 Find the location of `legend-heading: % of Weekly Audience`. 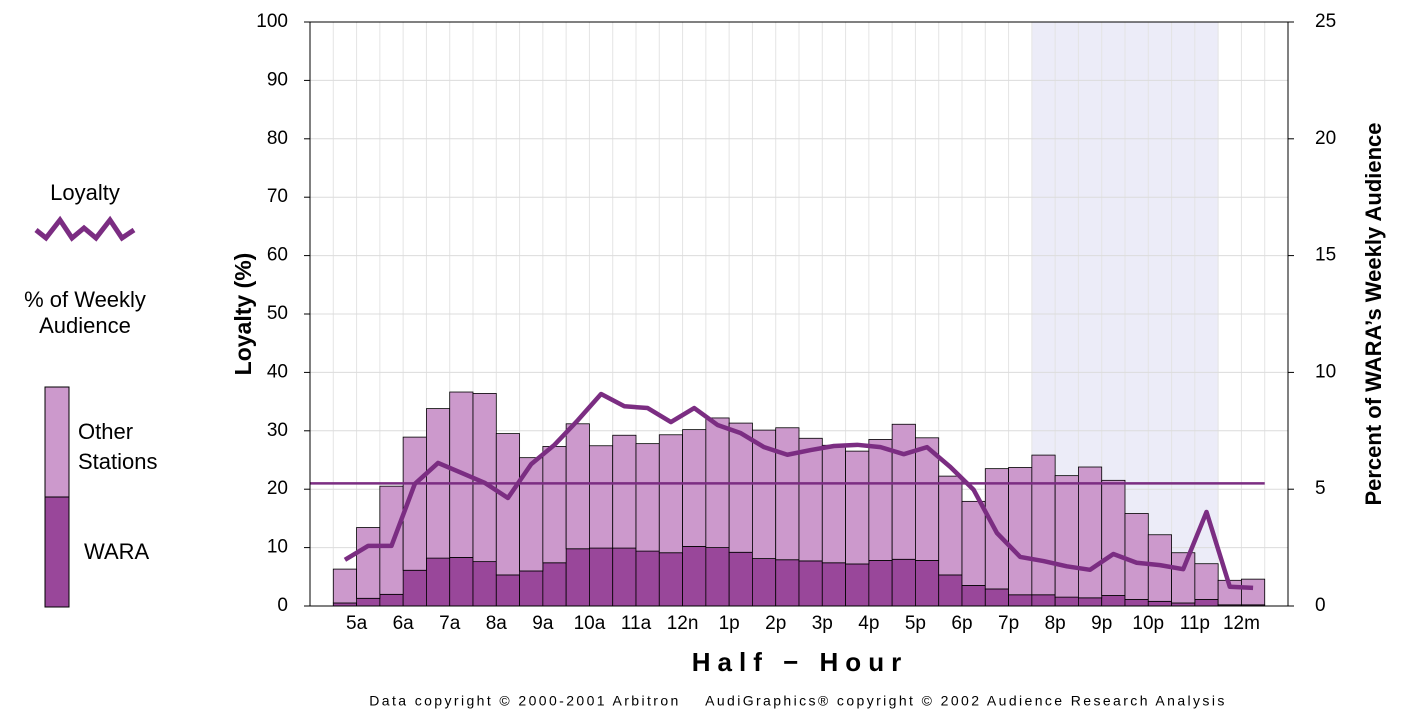

legend-heading: % of Weekly Audience is located at coordinates (85, 312).